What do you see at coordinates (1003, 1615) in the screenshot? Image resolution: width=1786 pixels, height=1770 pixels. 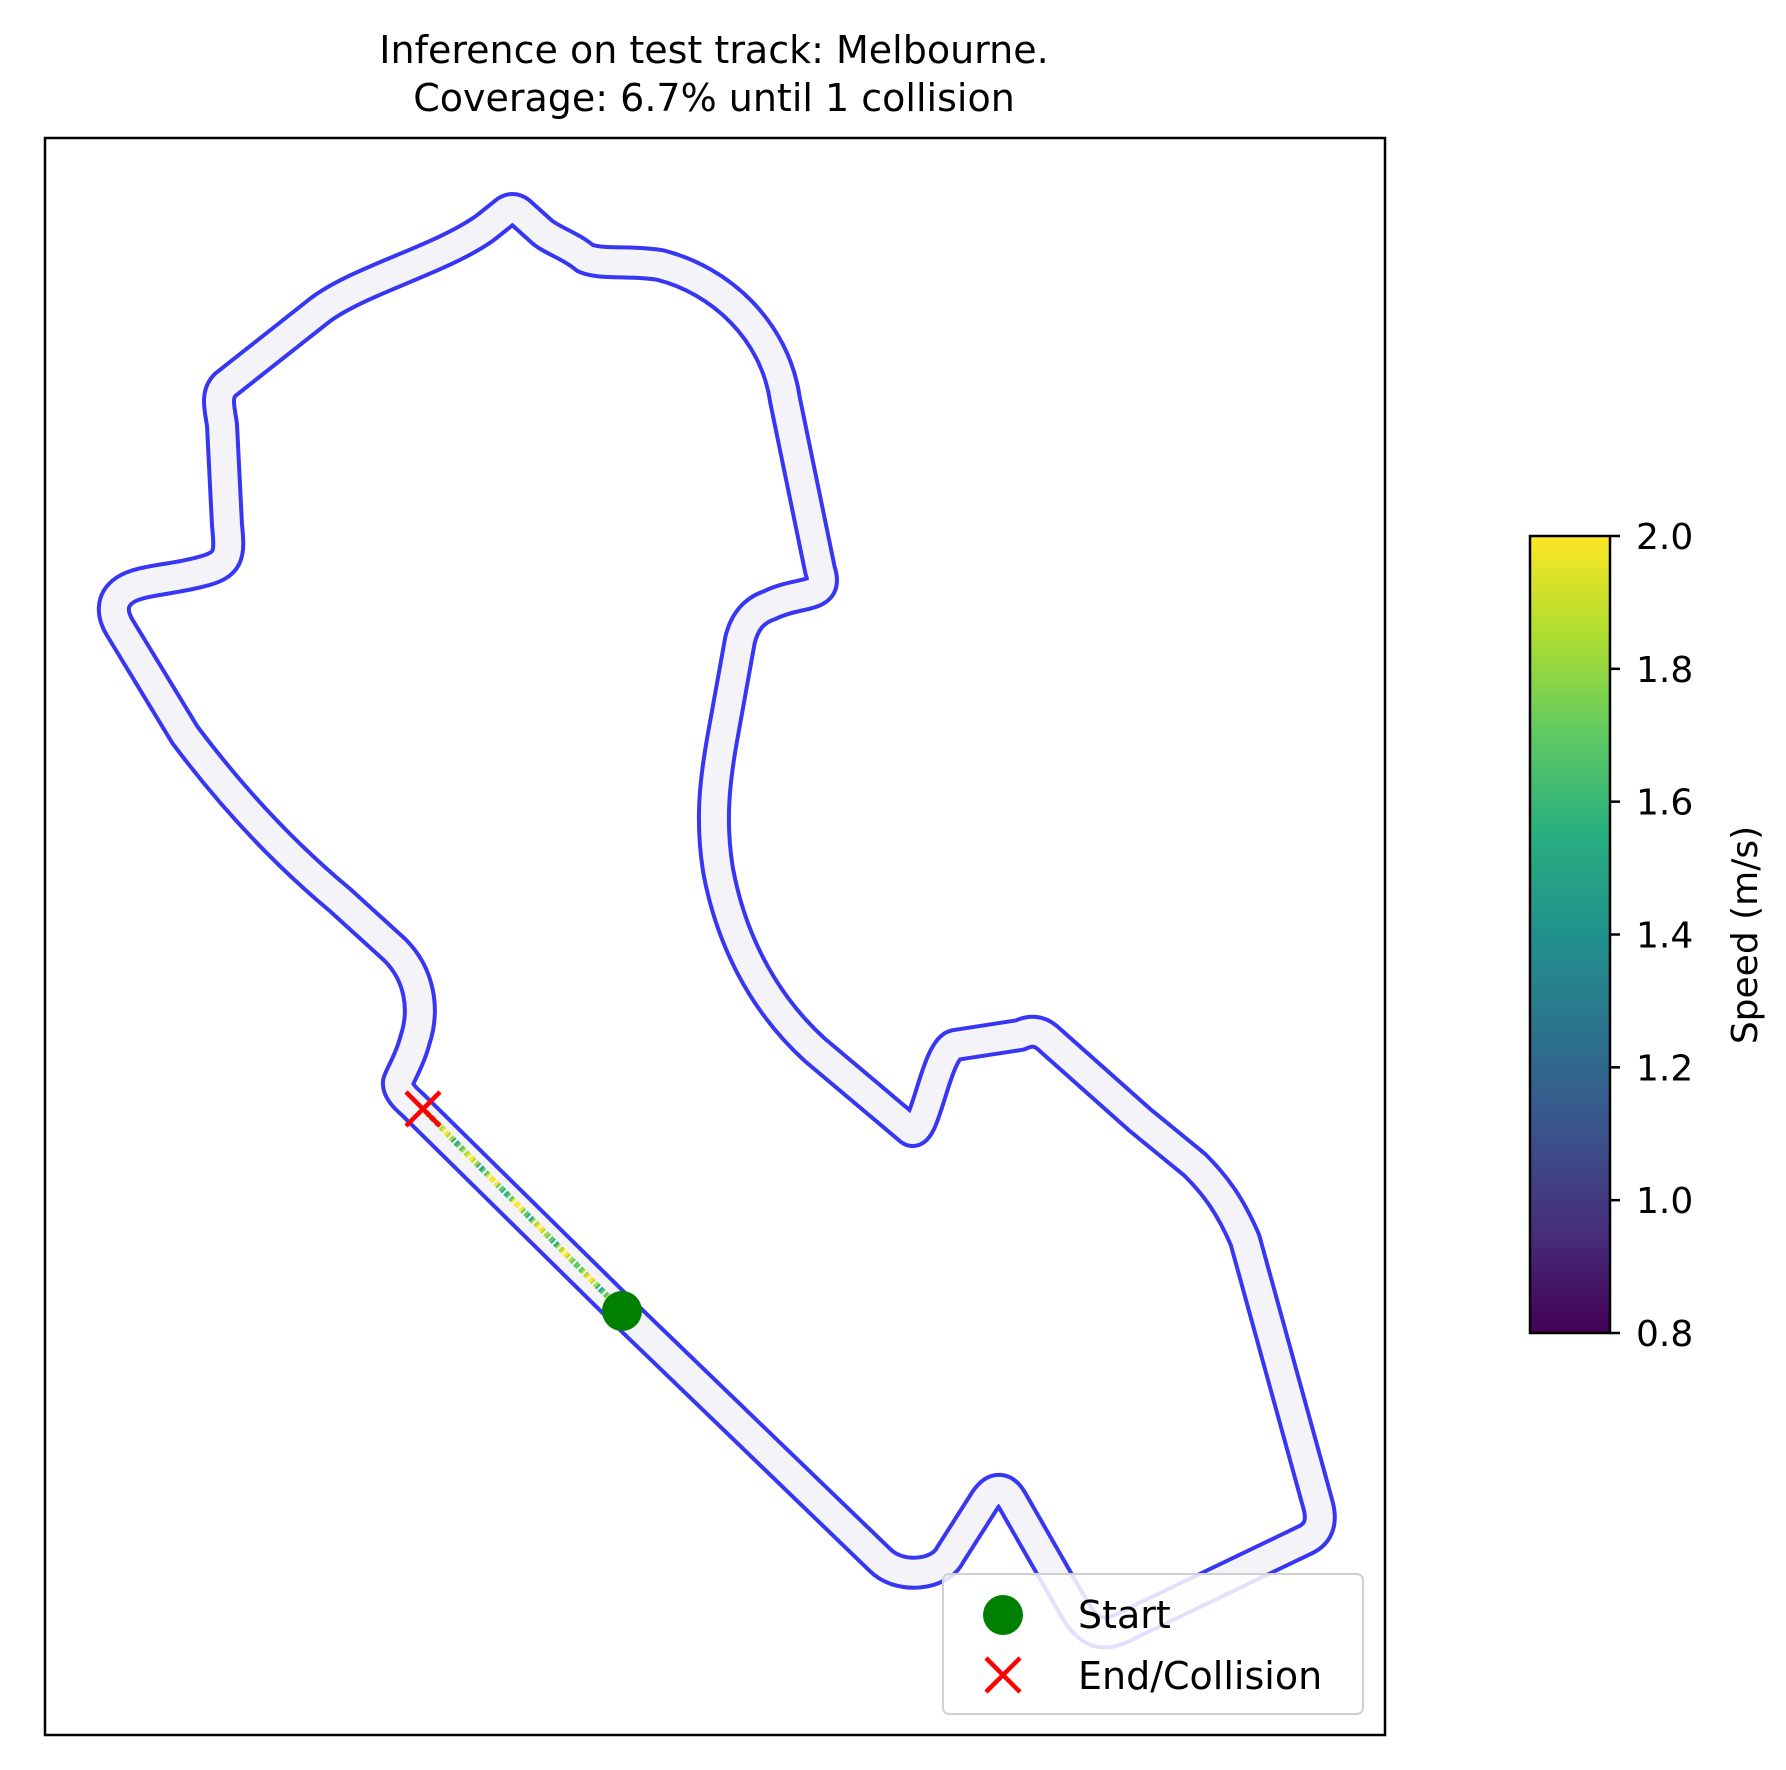 I see `legend-start-marker` at bounding box center [1003, 1615].